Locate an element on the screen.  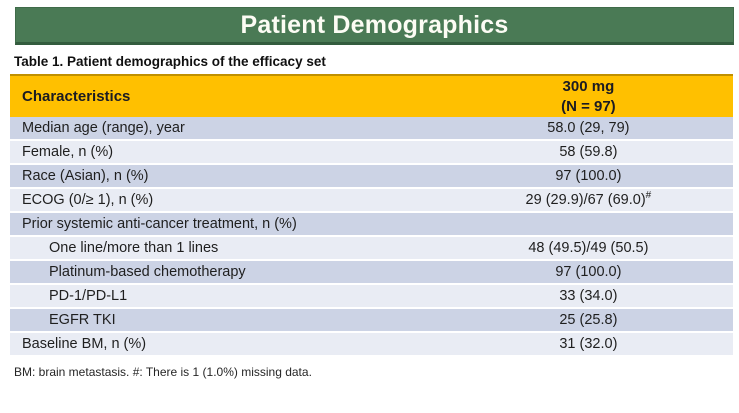
row-value: 33 (34.0) is located at coordinates (588, 296).